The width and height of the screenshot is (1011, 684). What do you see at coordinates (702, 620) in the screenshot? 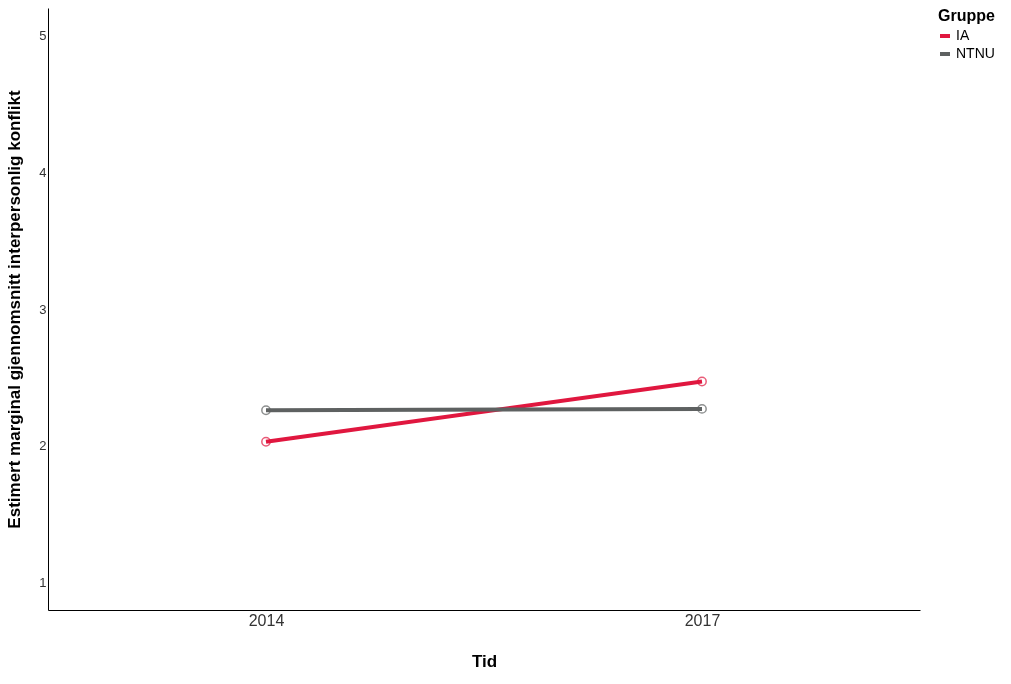
I see `x-tick-label: 2017` at bounding box center [702, 620].